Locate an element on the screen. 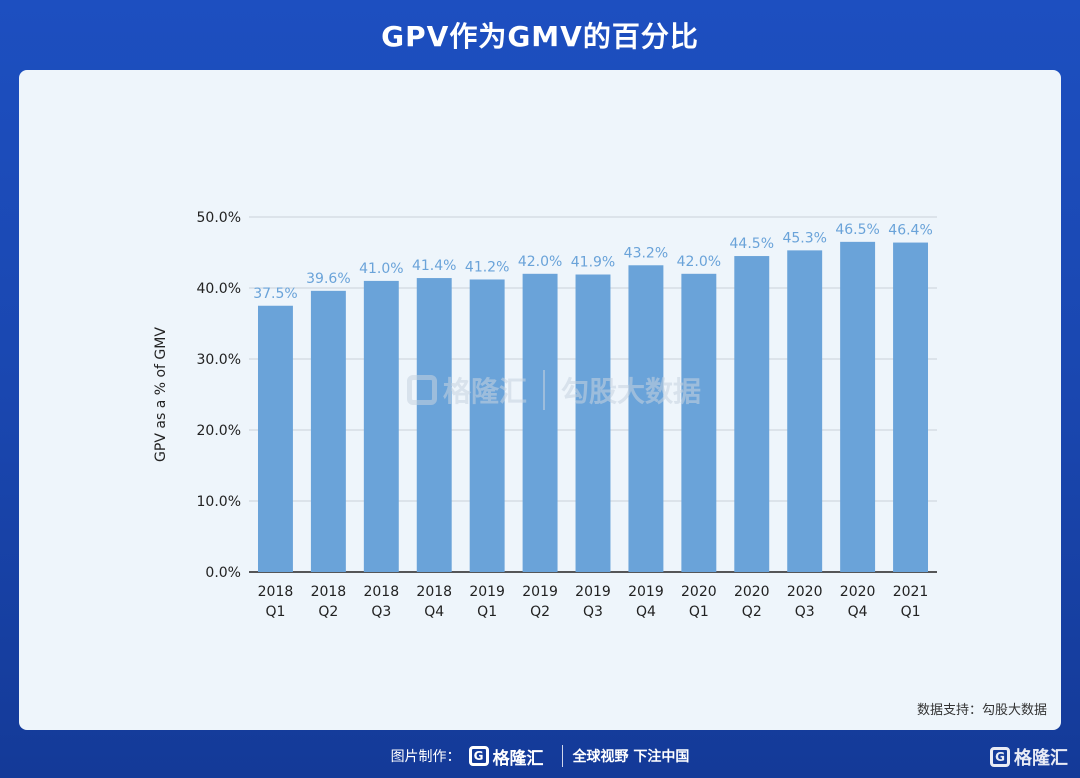  data-label: 45.3% is located at coordinates (804, 238).